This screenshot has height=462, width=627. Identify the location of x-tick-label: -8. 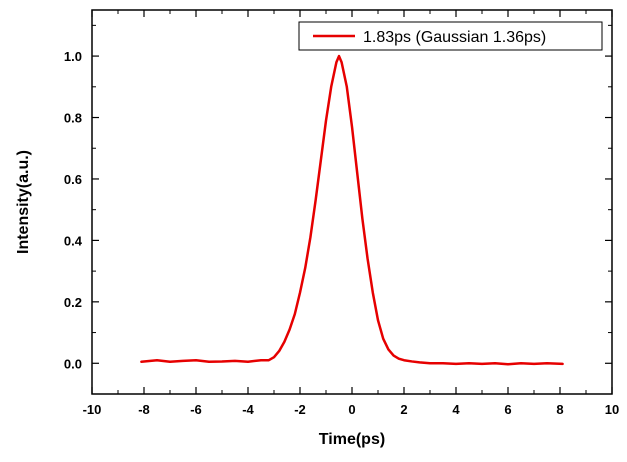
(144, 409).